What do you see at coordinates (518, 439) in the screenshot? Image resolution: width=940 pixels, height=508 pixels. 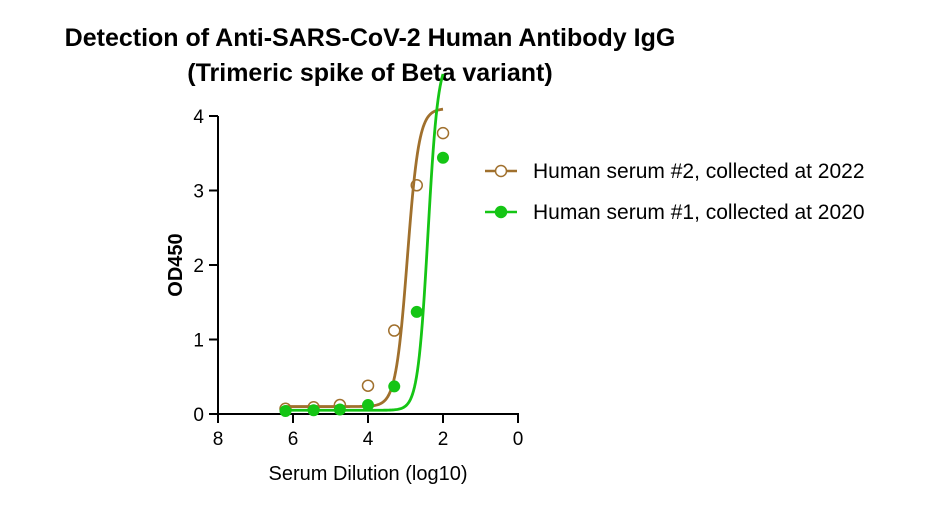 I see `x-tick-label: 0` at bounding box center [518, 439].